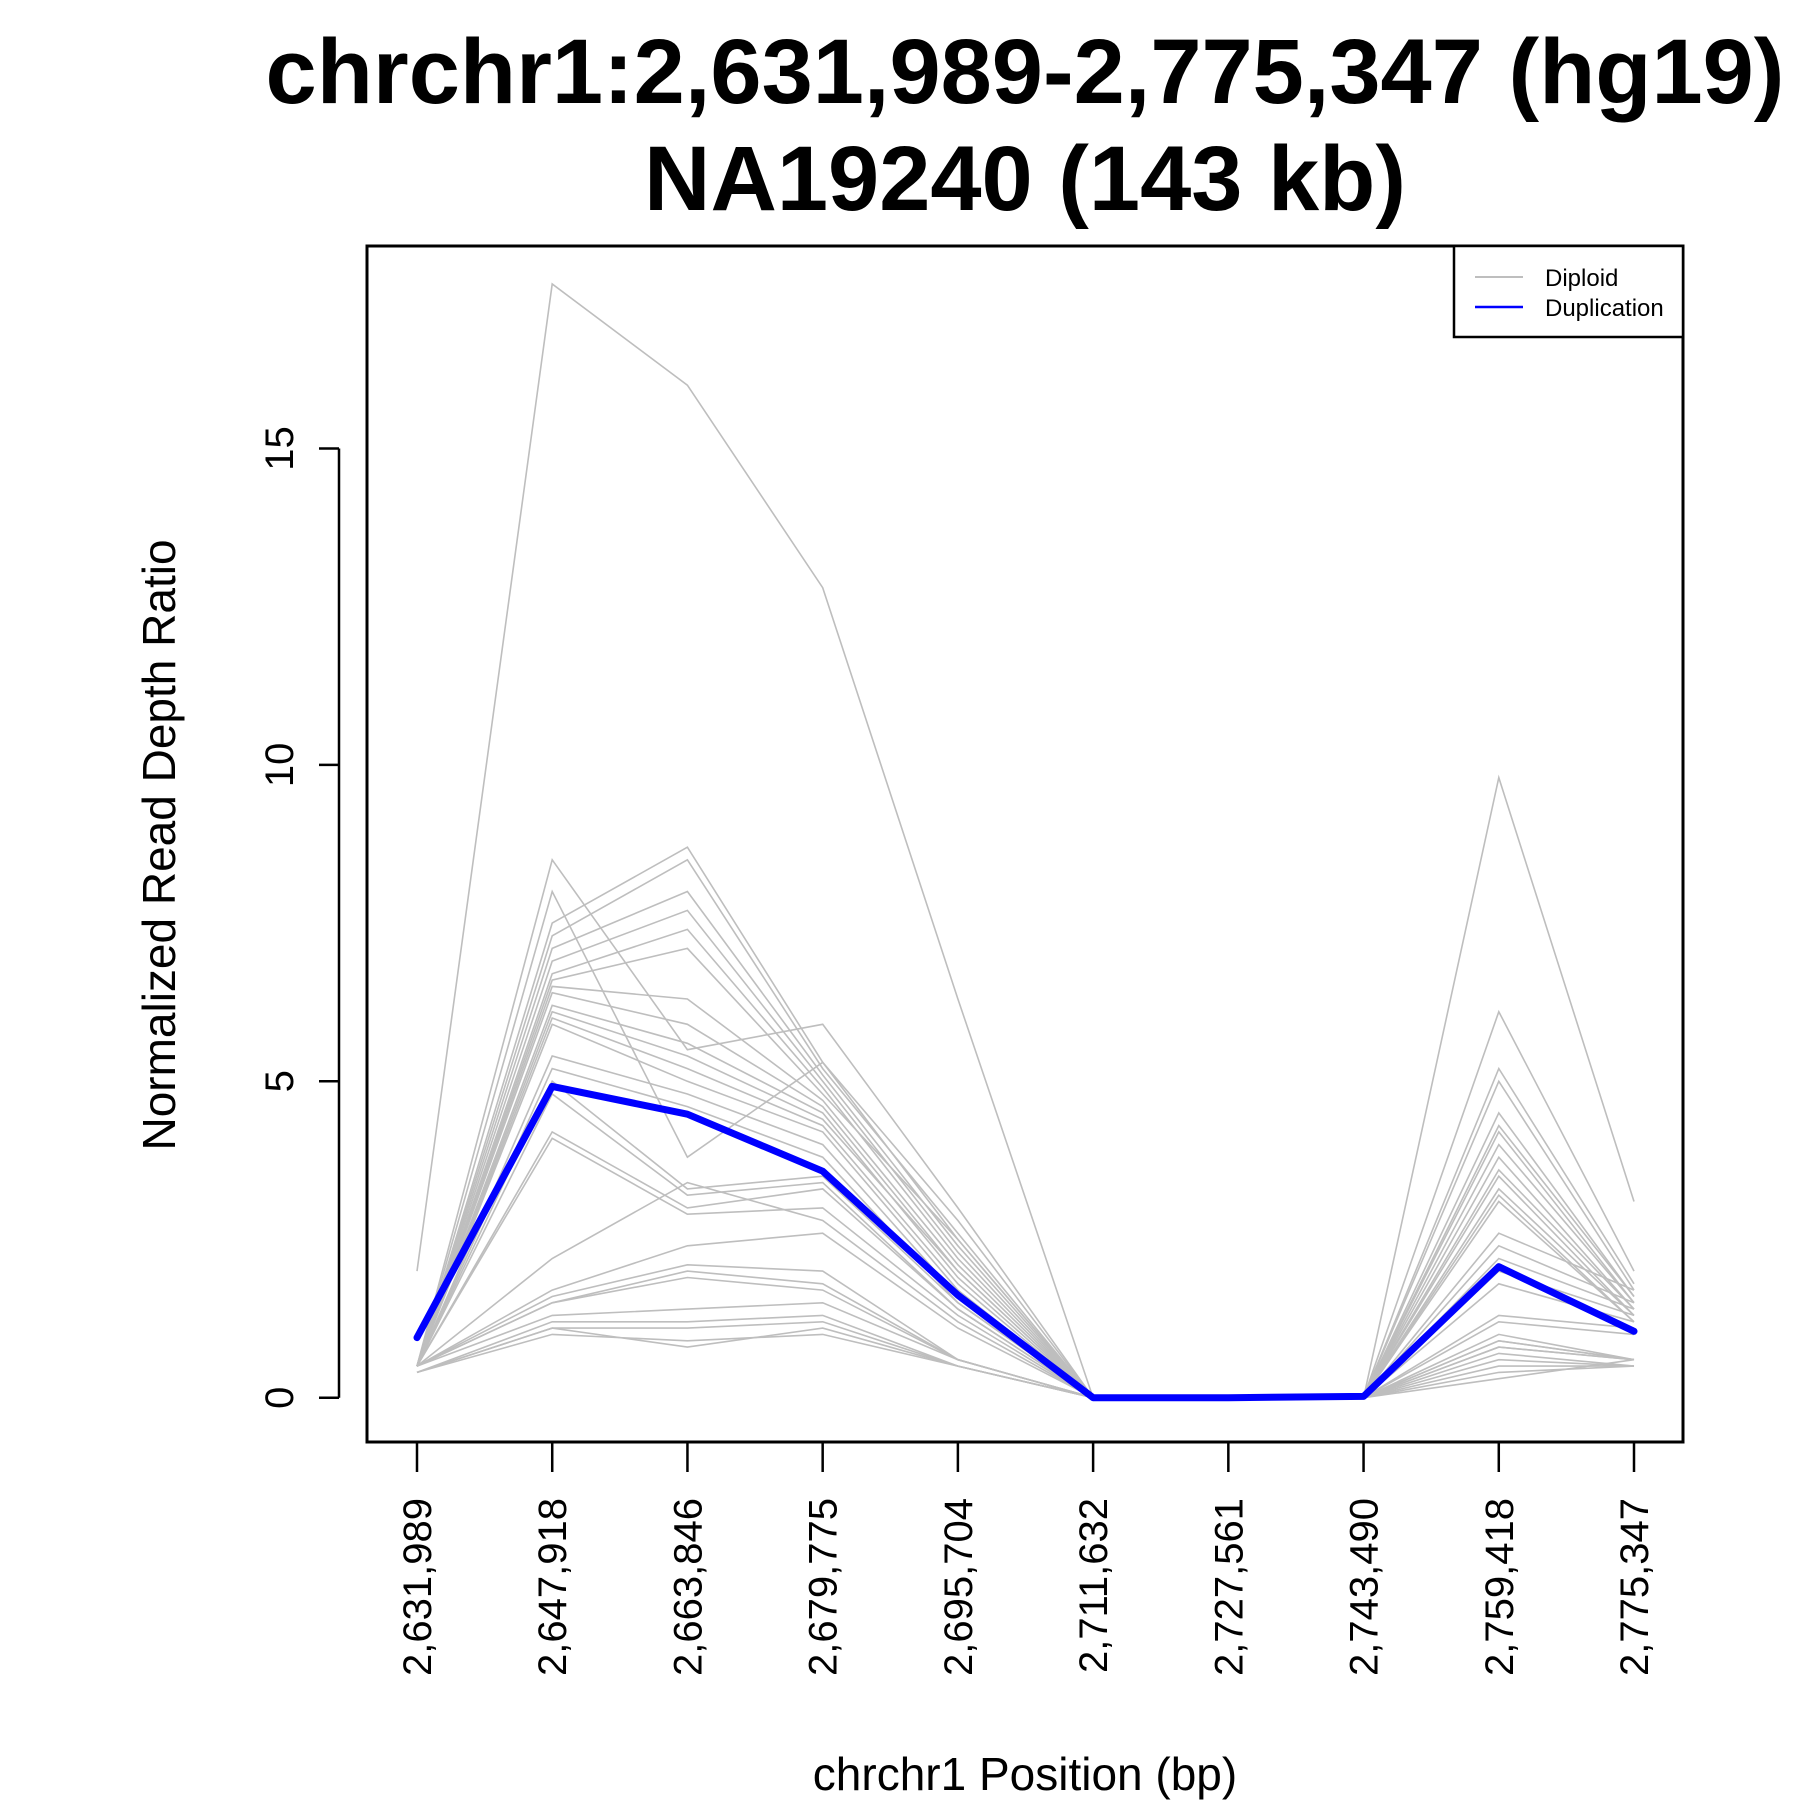 The height and width of the screenshot is (1800, 1800). I want to click on x-tick-label: 2,727,561, so click(1229, 1587).